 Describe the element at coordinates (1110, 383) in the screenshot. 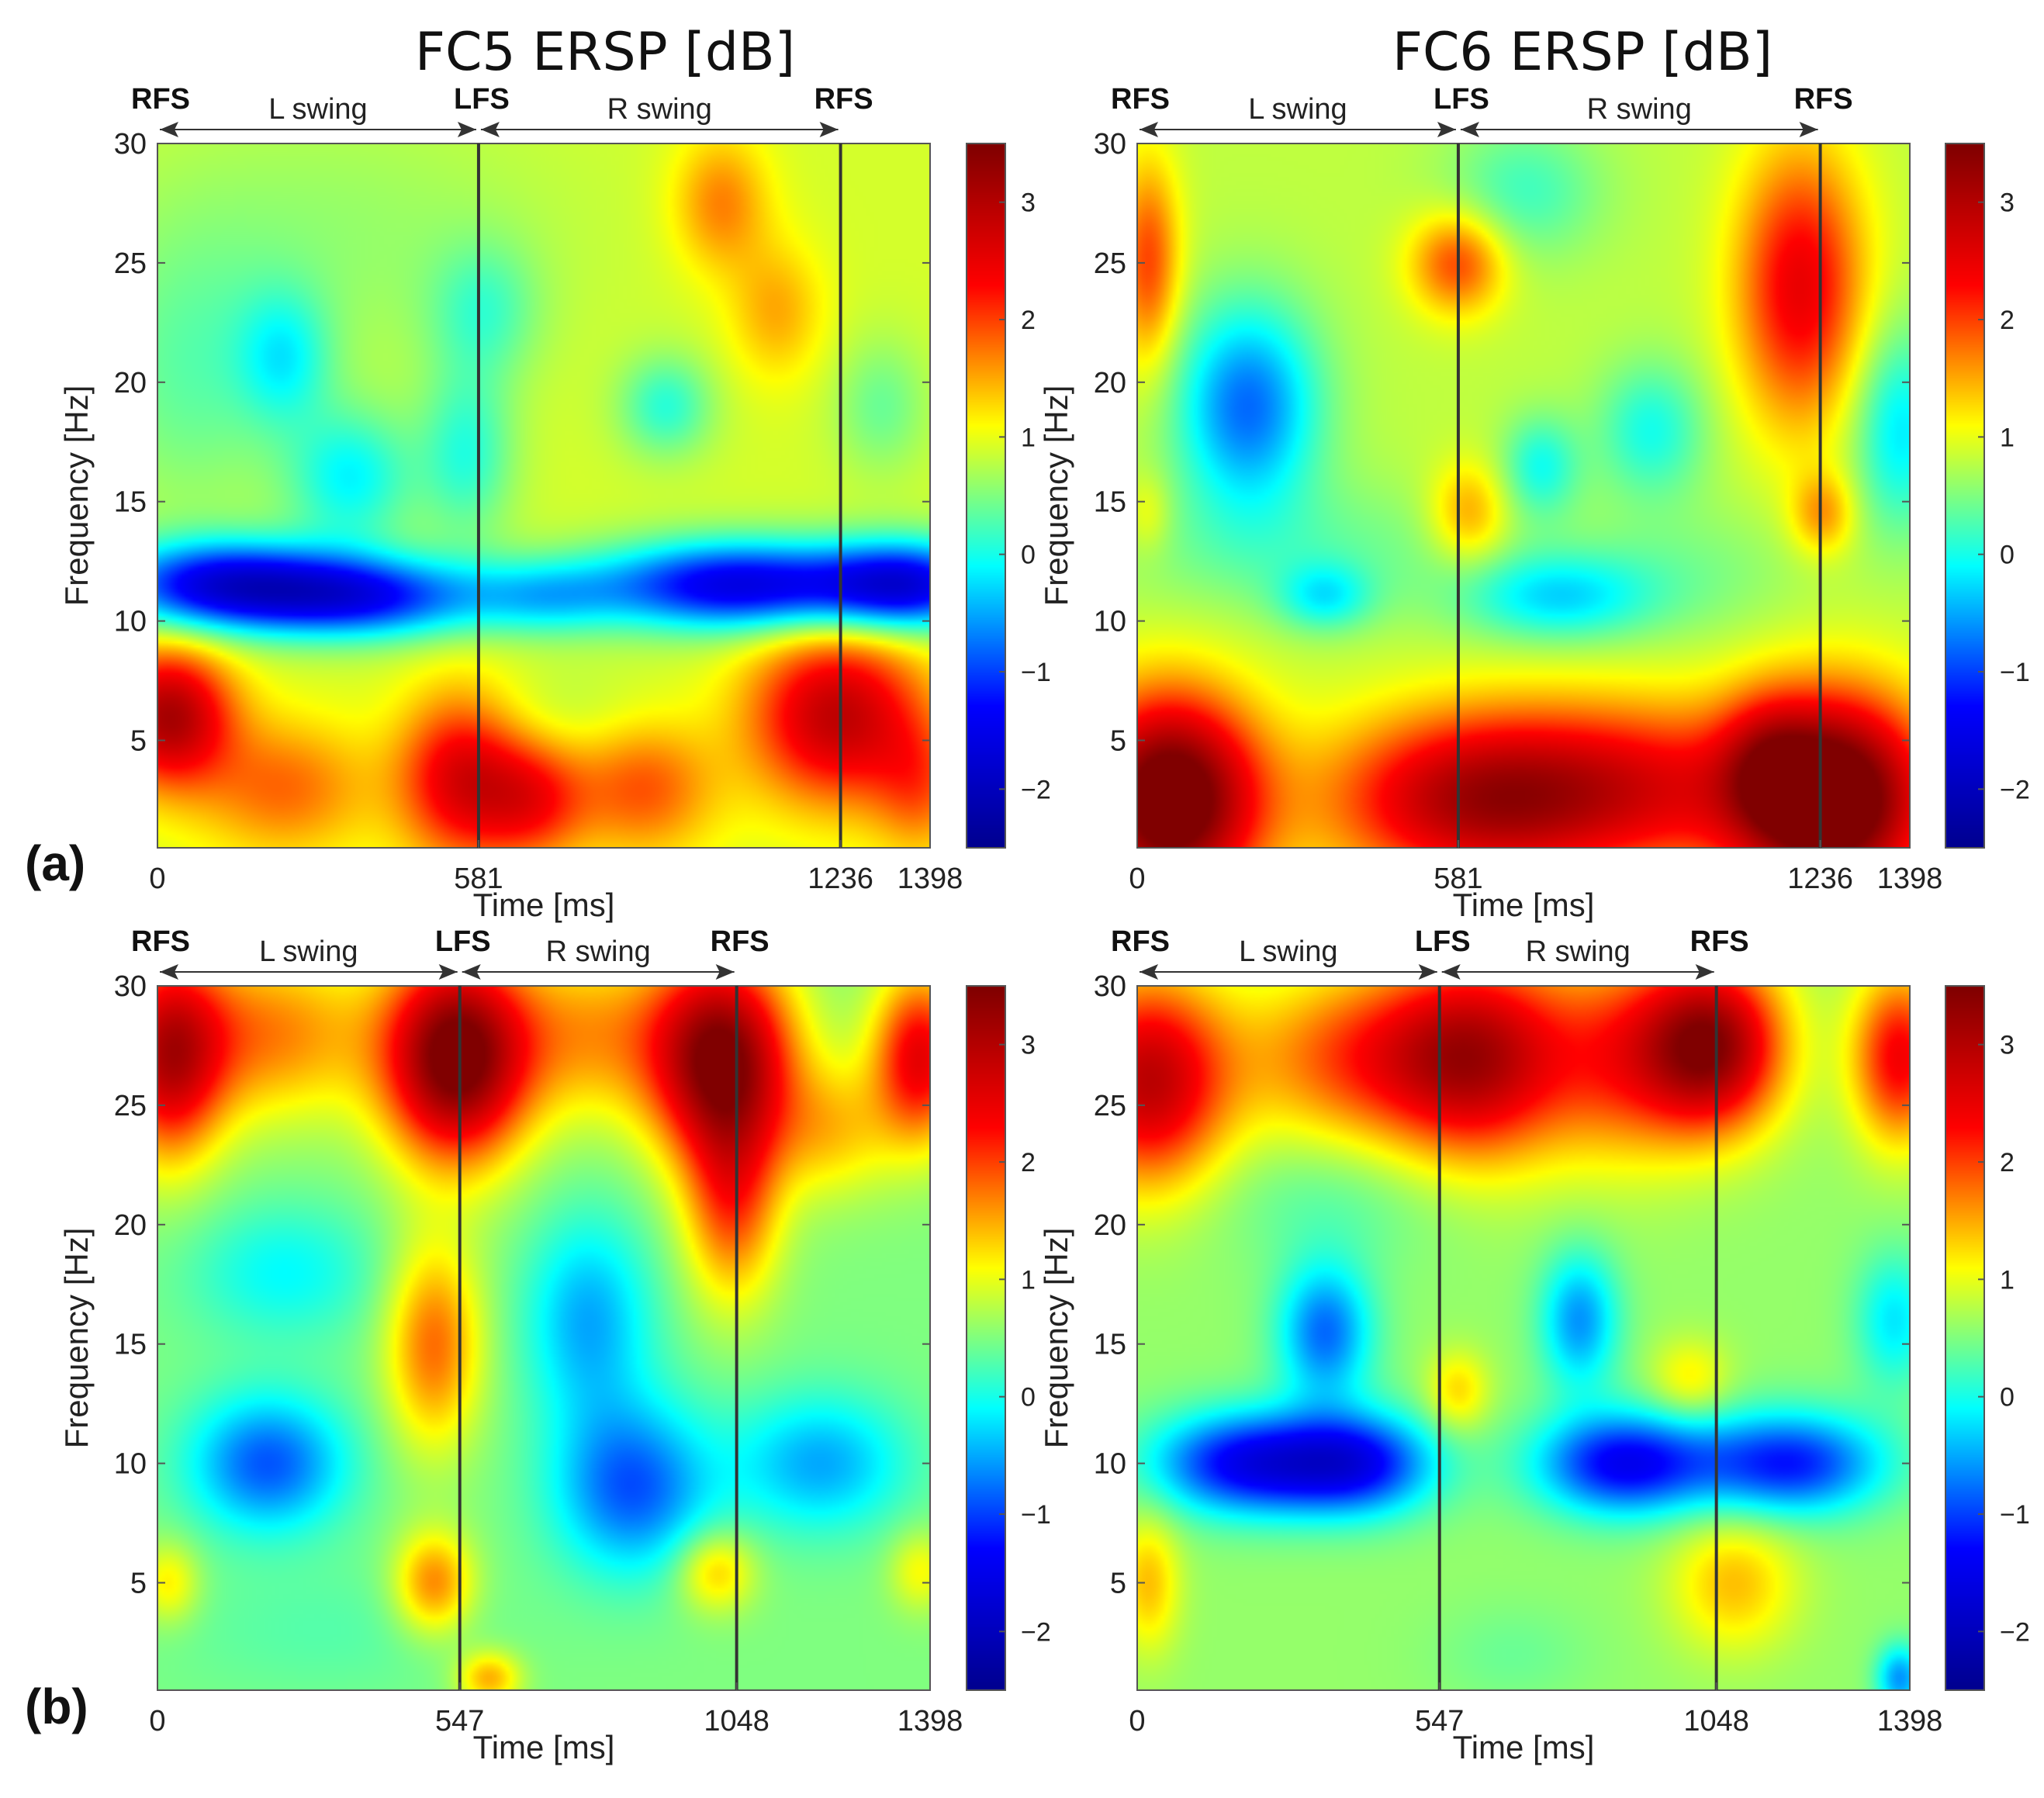

I see `y-tick-label: 20` at that location.